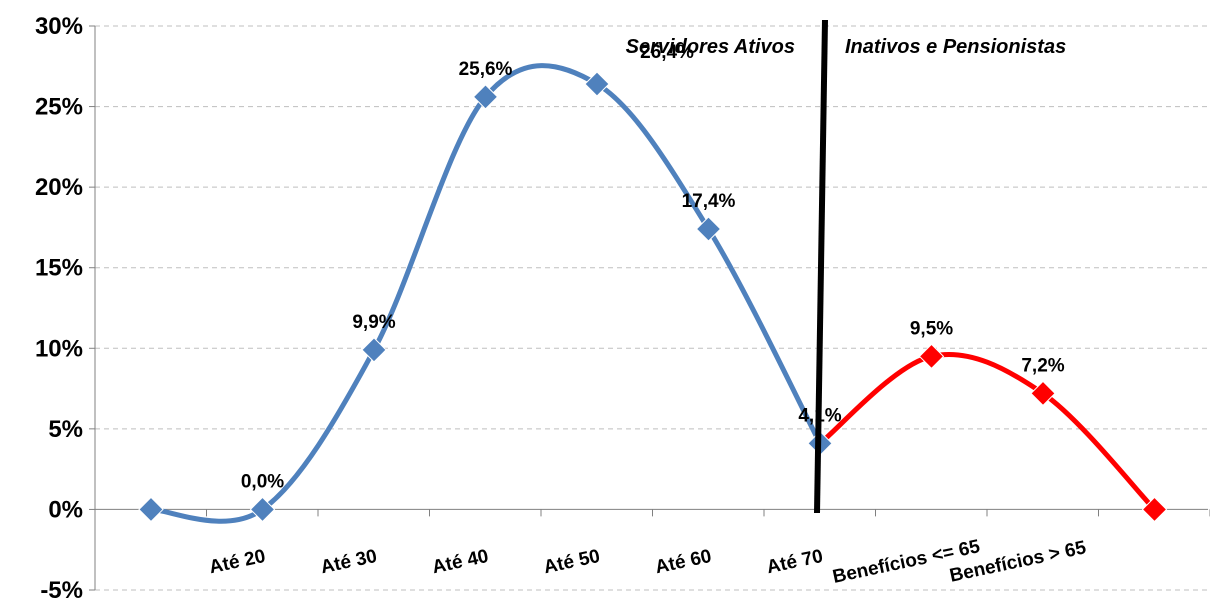 The image size is (1210, 598). Describe the element at coordinates (667, 52) in the screenshot. I see `data-label: 26,4%` at that location.